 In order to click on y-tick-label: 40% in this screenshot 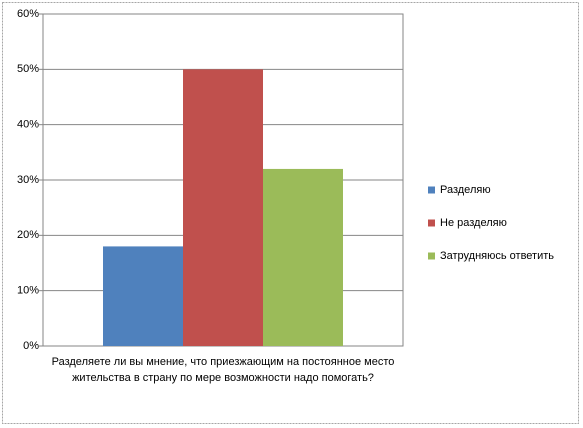, I will do `click(28, 125)`.